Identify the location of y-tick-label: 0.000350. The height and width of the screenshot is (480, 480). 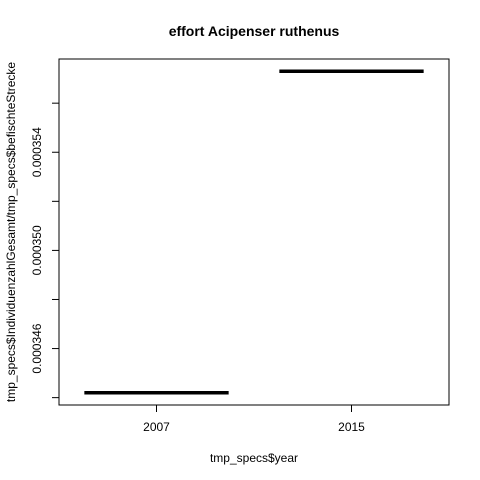
(37, 250).